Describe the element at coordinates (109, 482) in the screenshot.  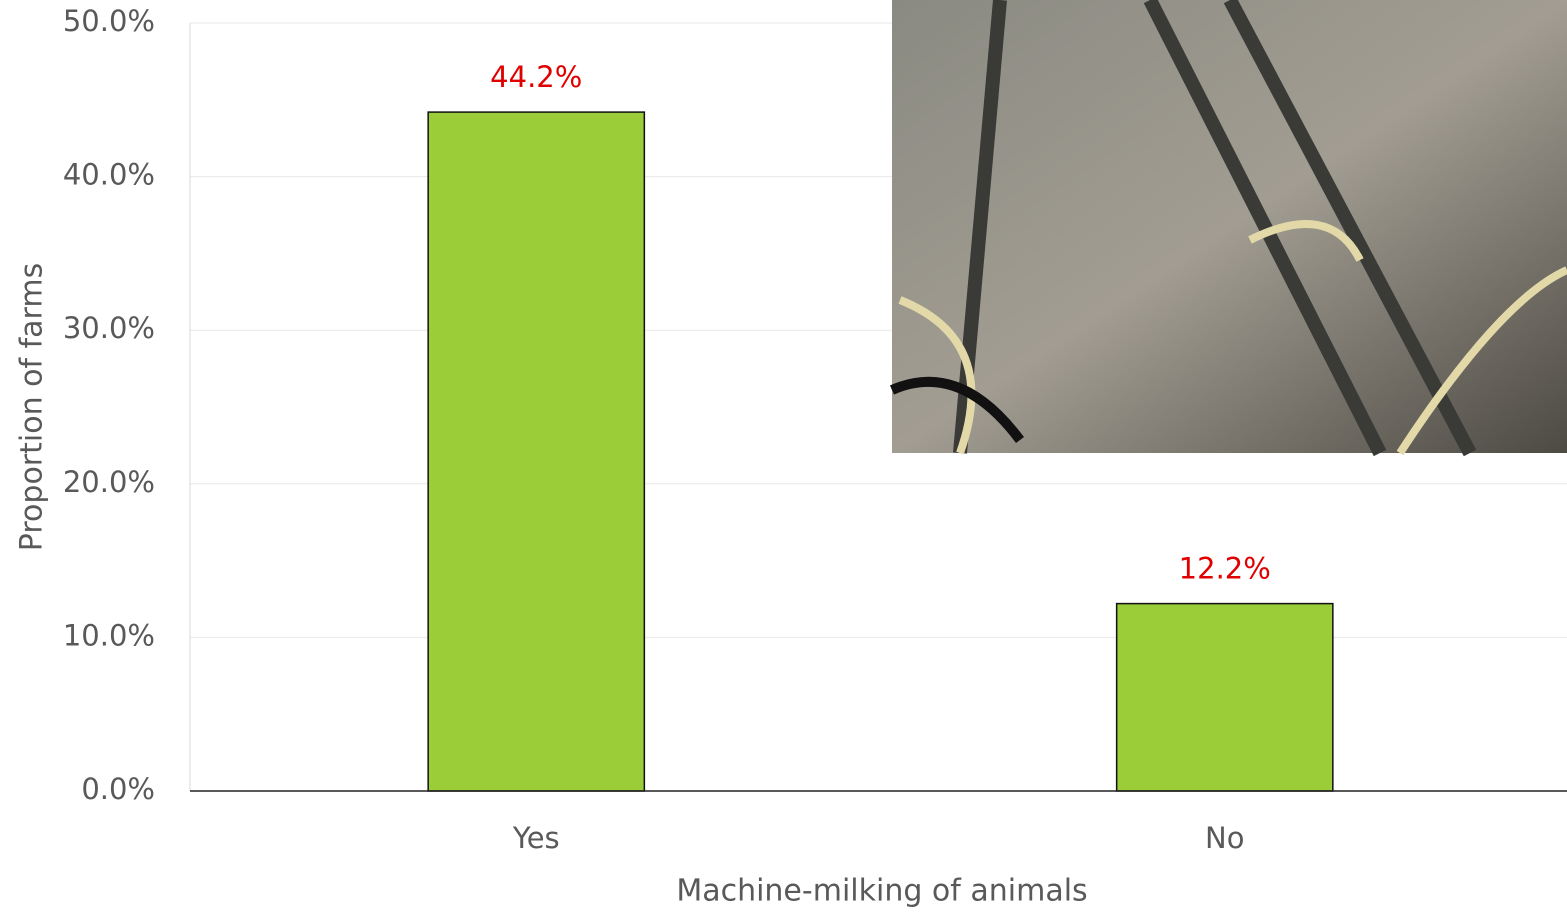
I see `y-tick-label: 20.0%` at that location.